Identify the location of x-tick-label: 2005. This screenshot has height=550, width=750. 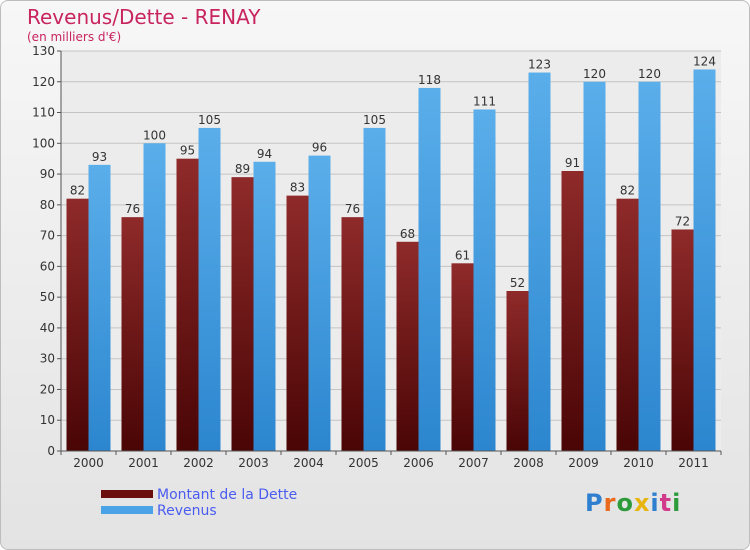
(363, 463).